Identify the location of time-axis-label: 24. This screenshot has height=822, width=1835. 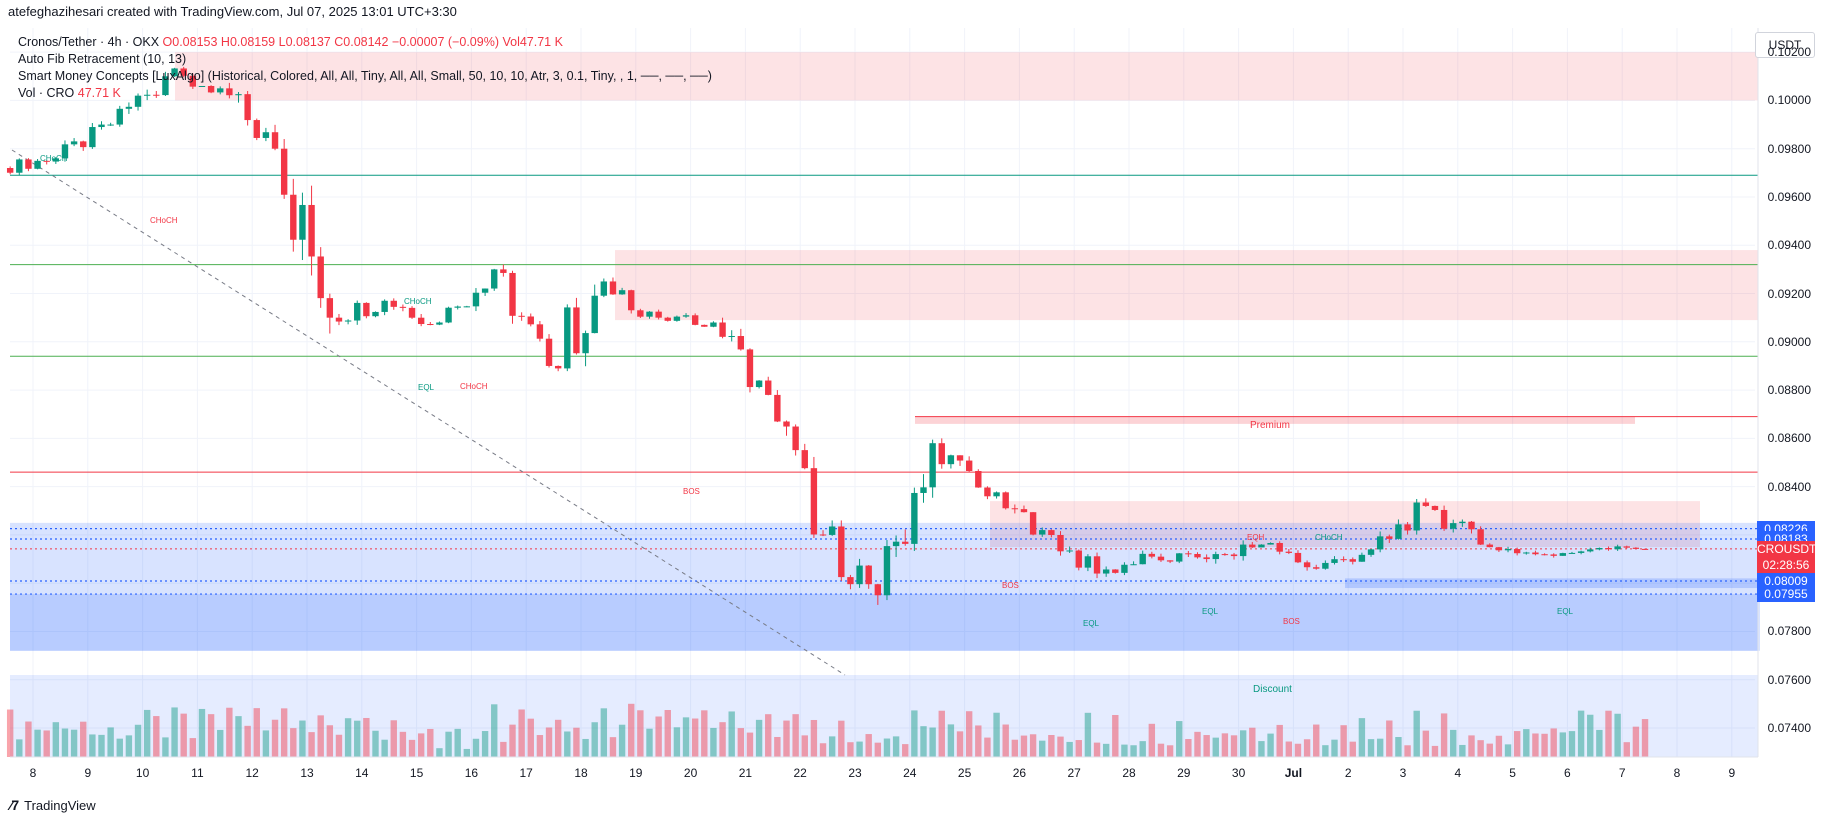
(910, 773).